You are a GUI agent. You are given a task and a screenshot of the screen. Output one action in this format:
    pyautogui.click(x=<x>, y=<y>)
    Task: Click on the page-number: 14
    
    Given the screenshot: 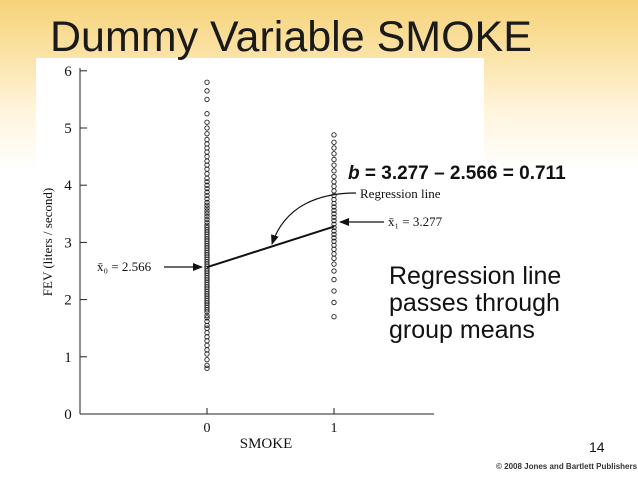 What is the action you would take?
    pyautogui.click(x=597, y=447)
    